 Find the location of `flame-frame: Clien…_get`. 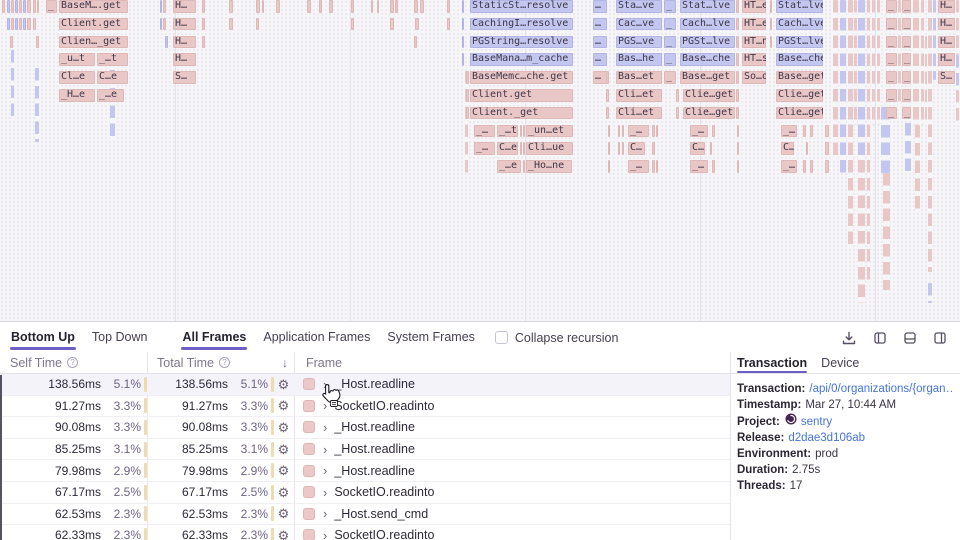

flame-frame: Clien…_get is located at coordinates (93, 42).